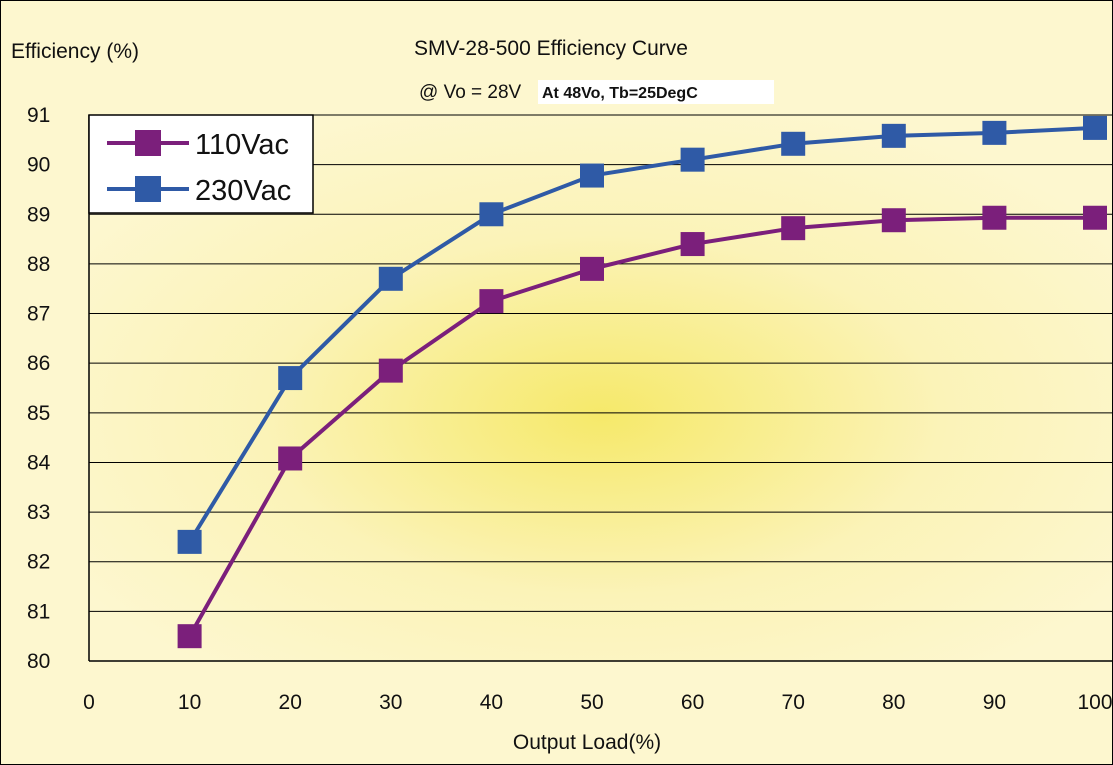 The image size is (1113, 765). What do you see at coordinates (587, 742) in the screenshot?
I see `x-axis-label: Output Load(%)` at bounding box center [587, 742].